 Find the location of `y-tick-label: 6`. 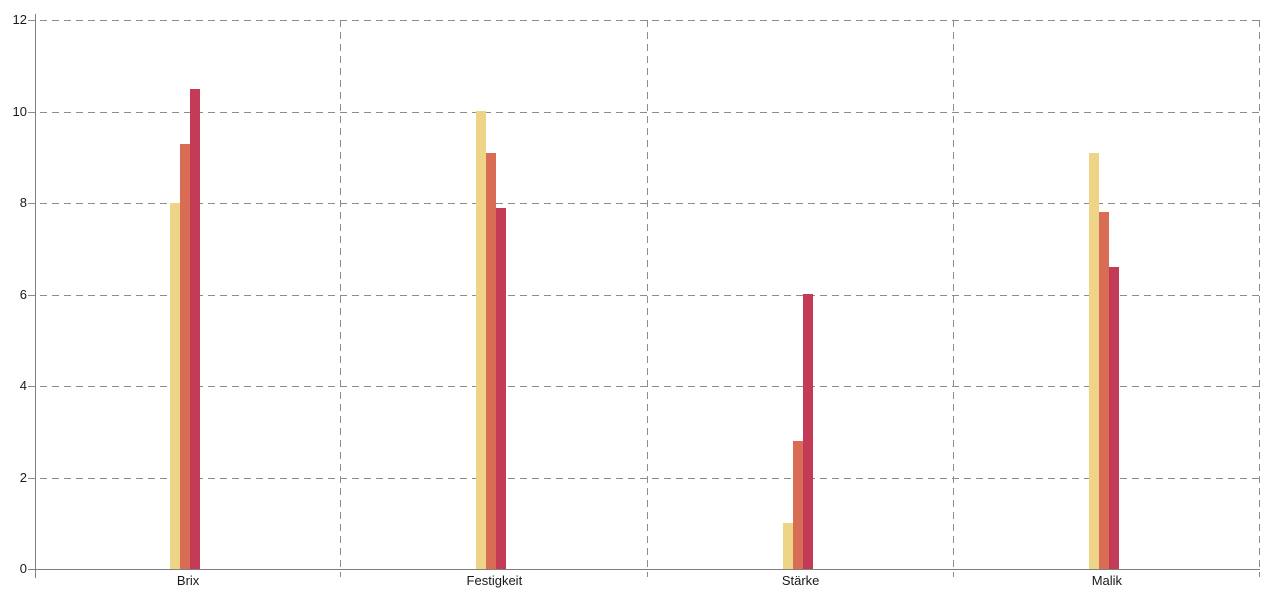

y-tick-label: 6 is located at coordinates (23, 294).